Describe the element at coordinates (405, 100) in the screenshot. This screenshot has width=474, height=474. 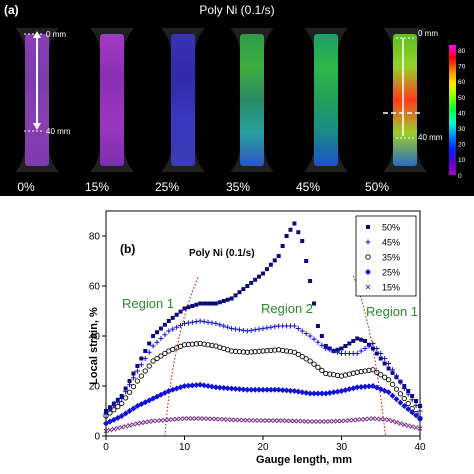
I see `specimen-strain-map` at that location.